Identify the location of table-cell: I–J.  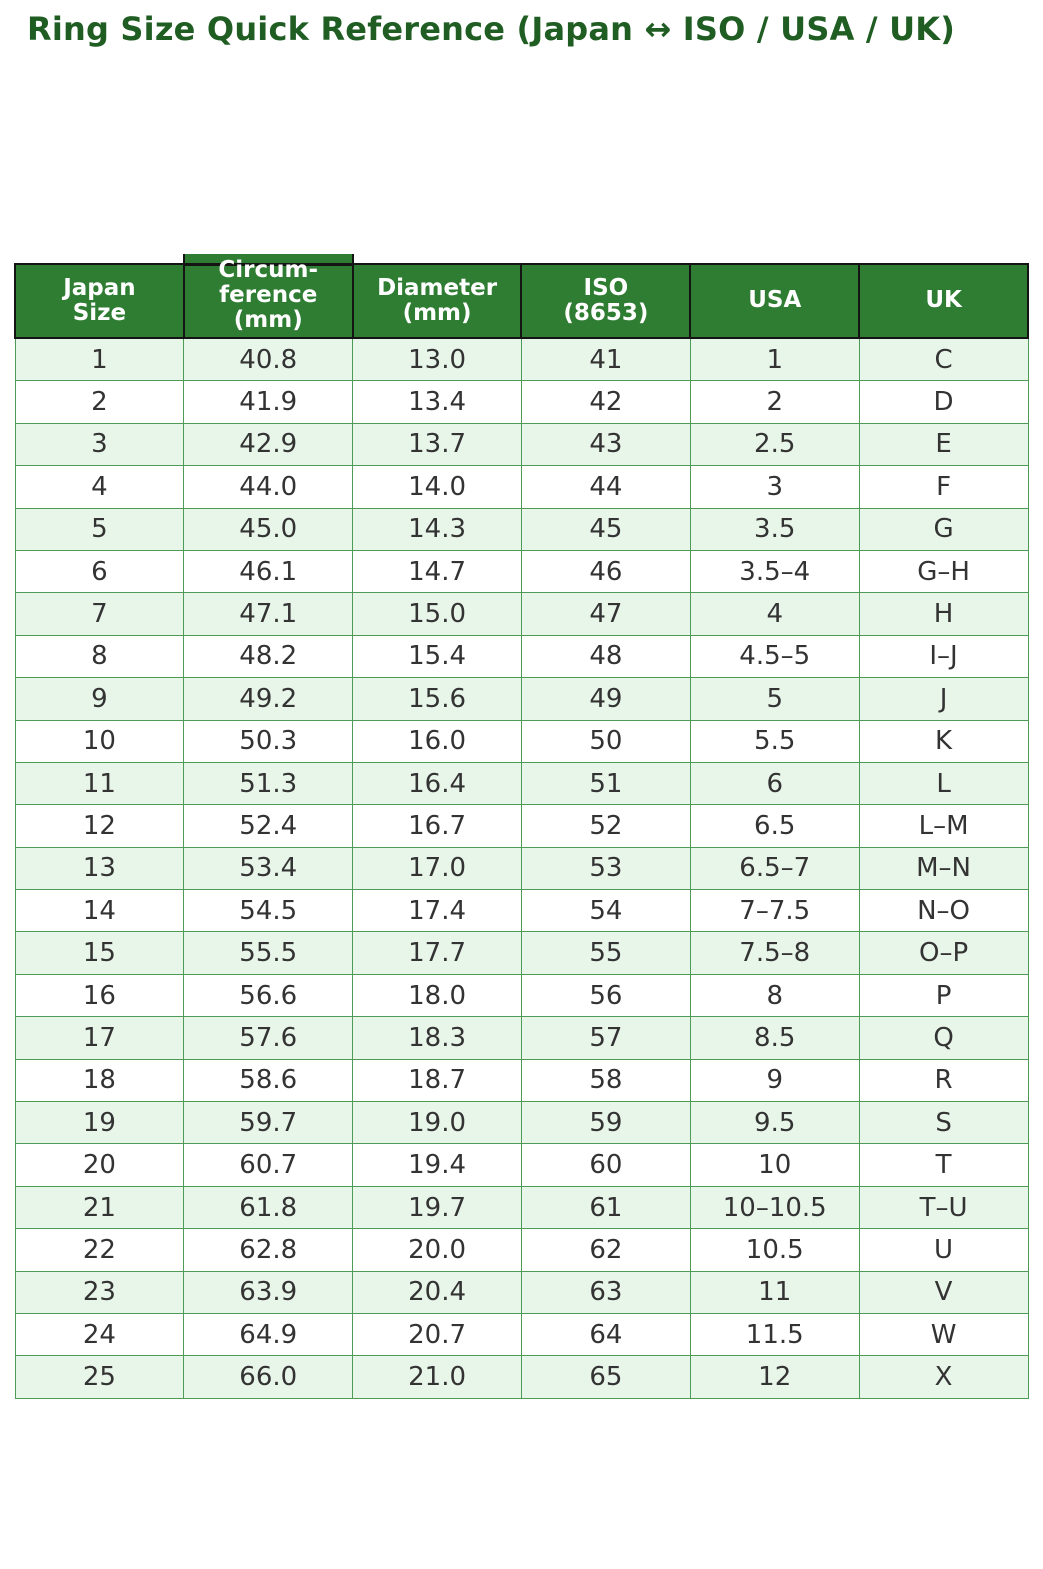
(943, 656).